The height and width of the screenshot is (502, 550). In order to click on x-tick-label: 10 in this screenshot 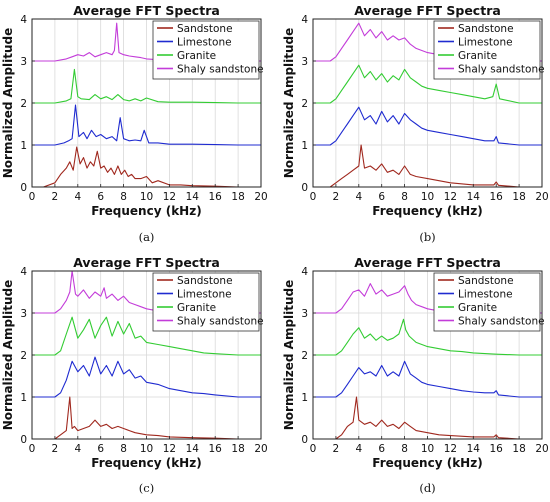, I will do `click(427, 449)`.